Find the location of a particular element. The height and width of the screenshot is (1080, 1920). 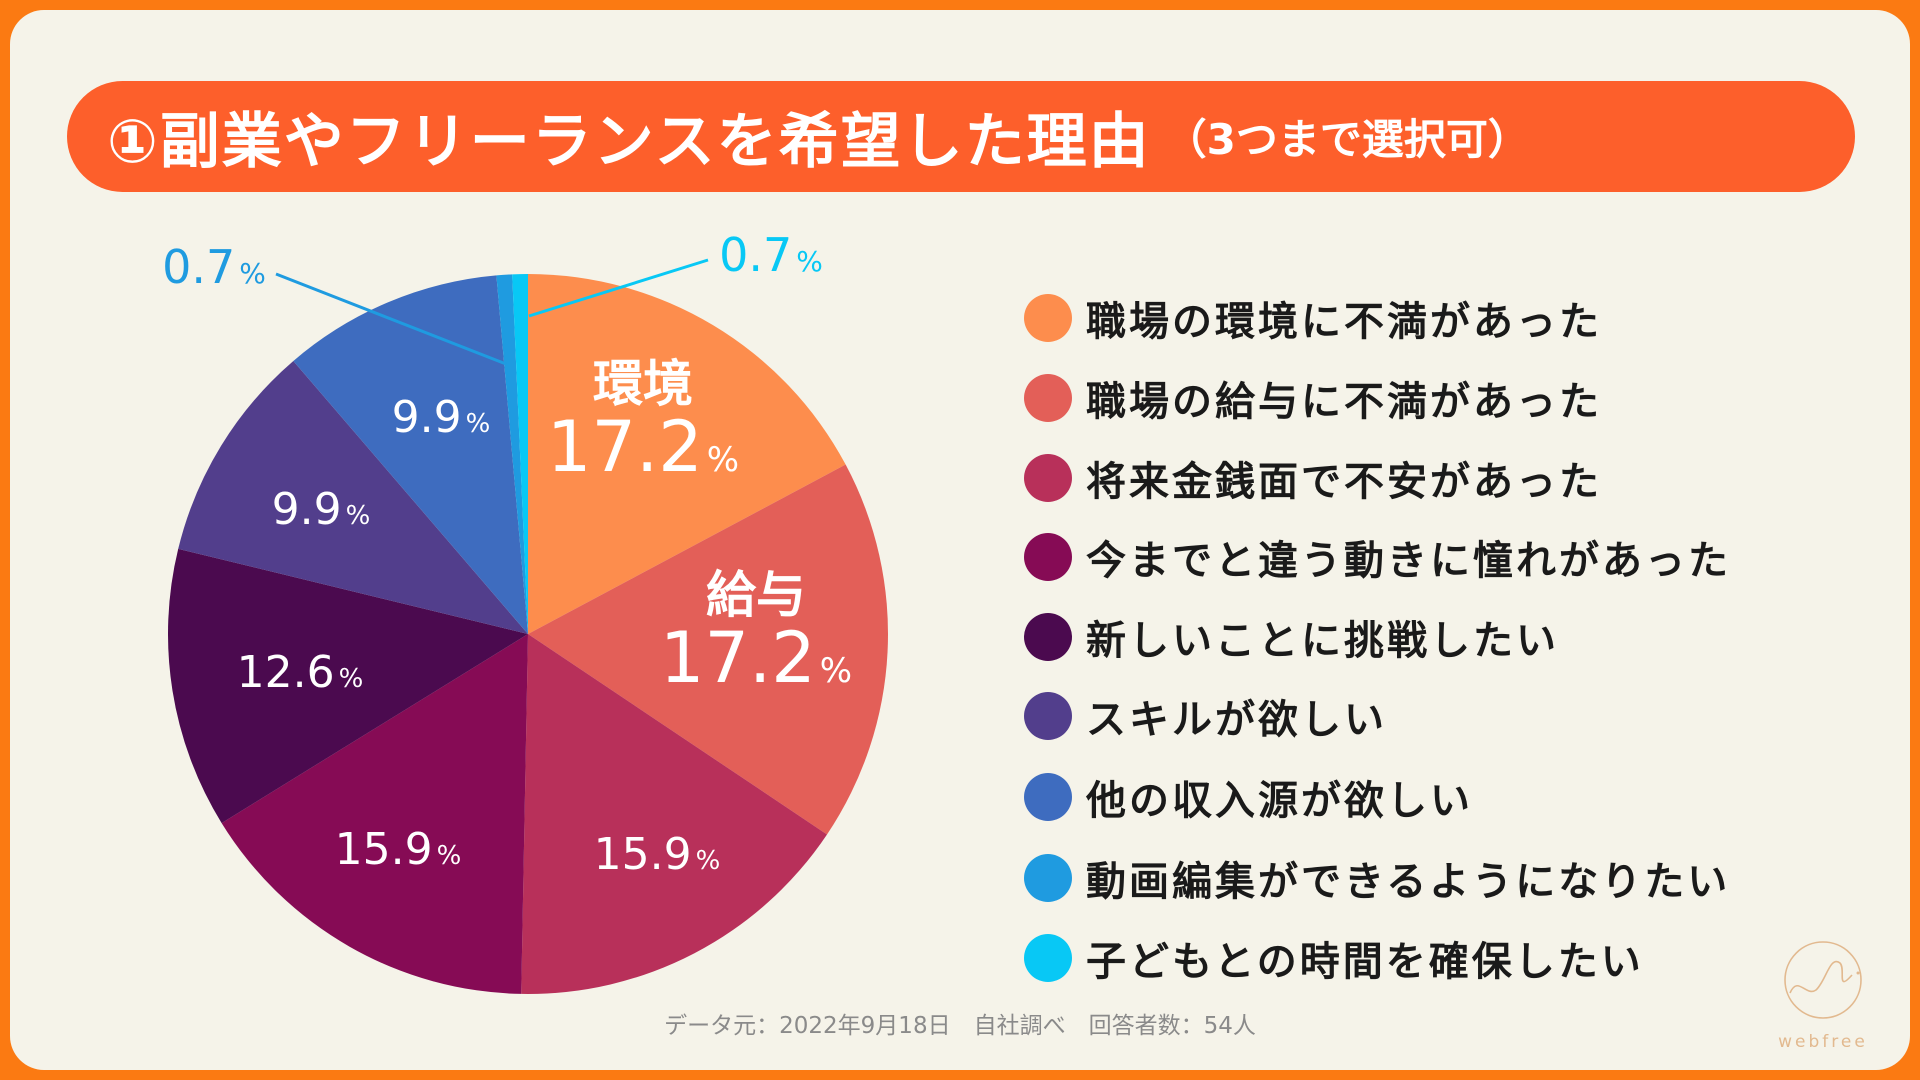

slice-value-label: 12.6% is located at coordinates (300, 672).